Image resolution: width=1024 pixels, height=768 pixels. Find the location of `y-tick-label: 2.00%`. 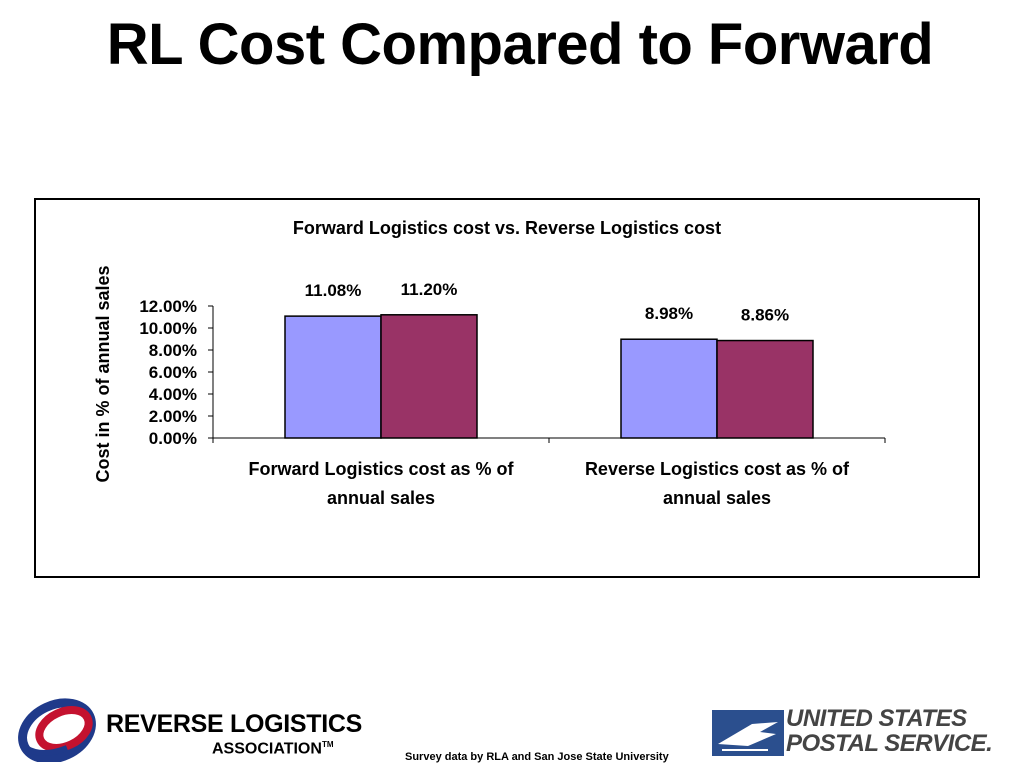

y-tick-label: 2.00% is located at coordinates (173, 416).